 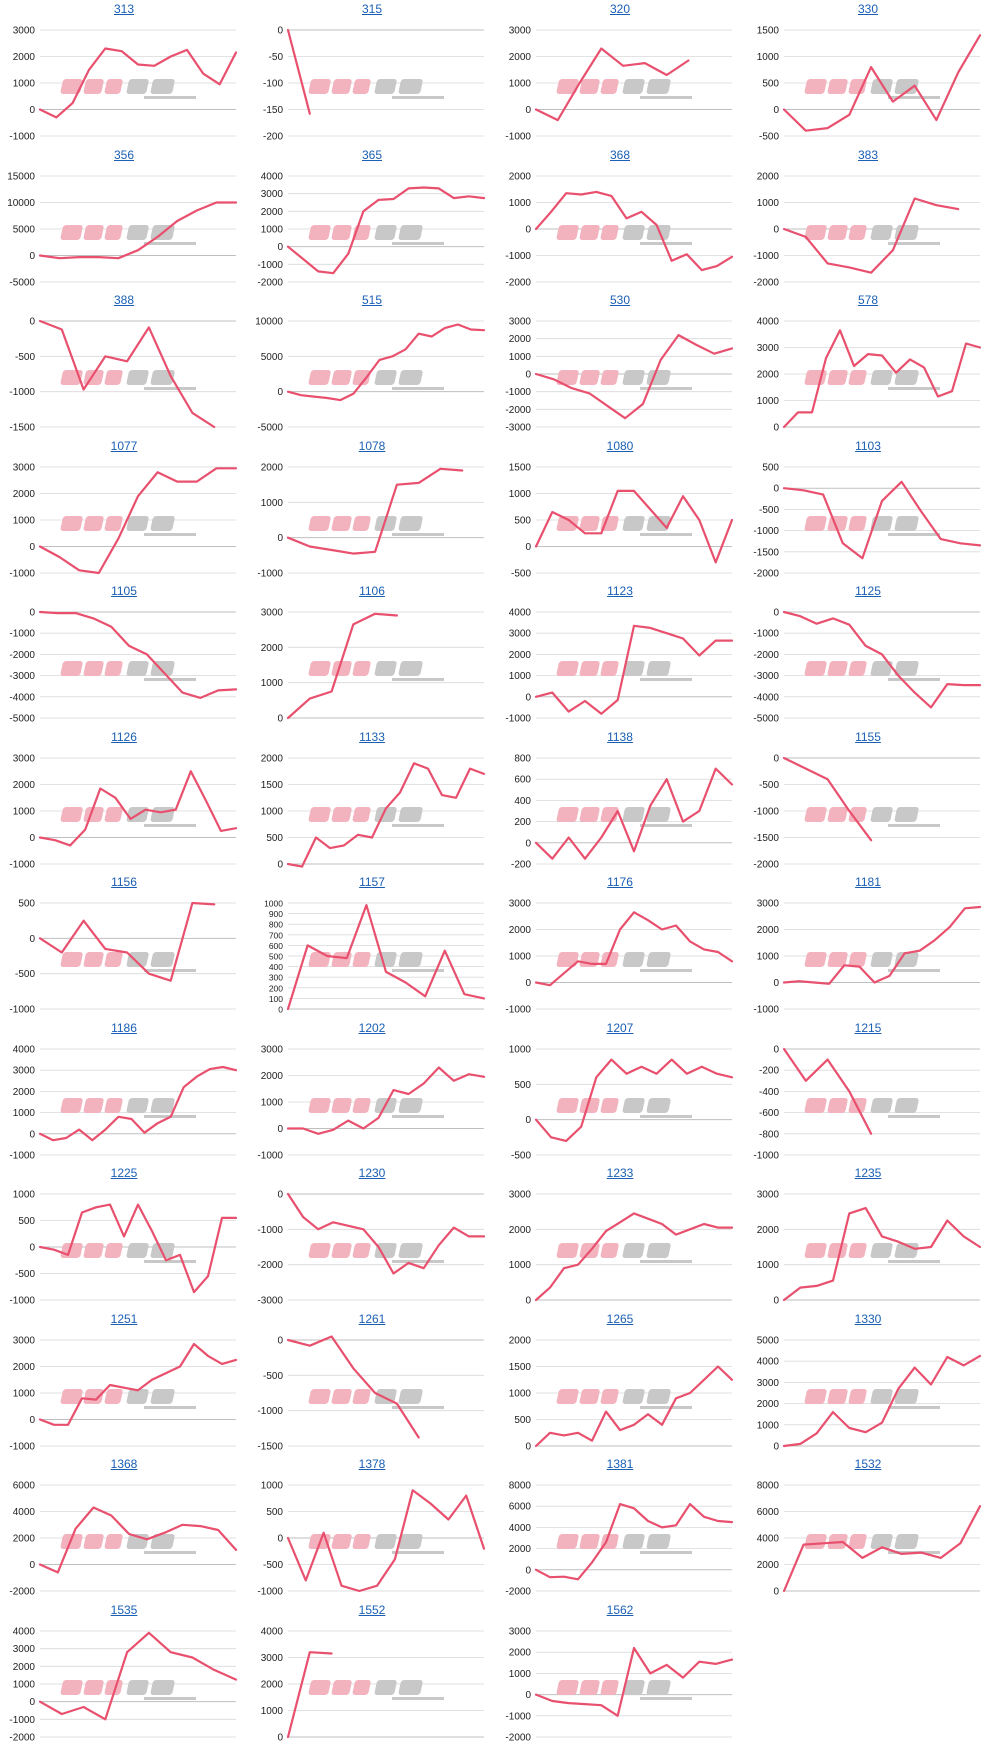 I want to click on chart-title-link: 1562, so click(x=620, y=1610).